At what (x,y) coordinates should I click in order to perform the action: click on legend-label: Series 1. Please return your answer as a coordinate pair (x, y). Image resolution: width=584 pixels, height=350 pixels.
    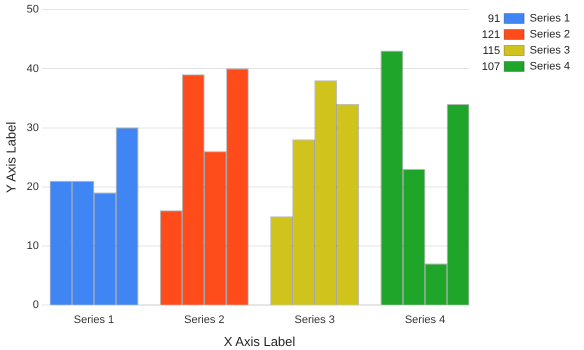
    Looking at the image, I should click on (550, 18).